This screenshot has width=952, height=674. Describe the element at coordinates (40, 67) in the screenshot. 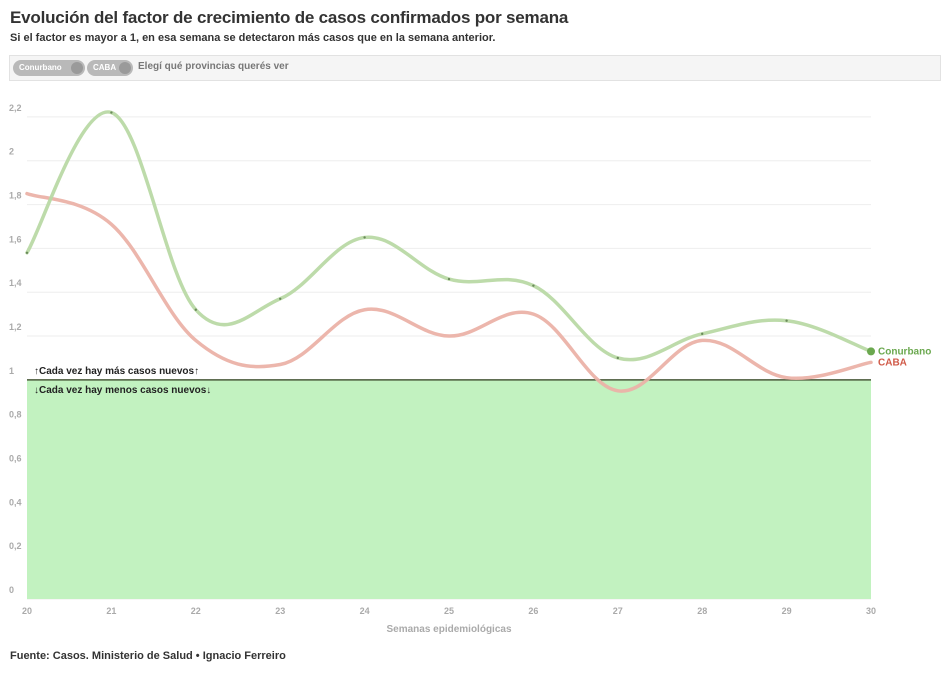

I see `filter-pill-label: Conurbano` at that location.